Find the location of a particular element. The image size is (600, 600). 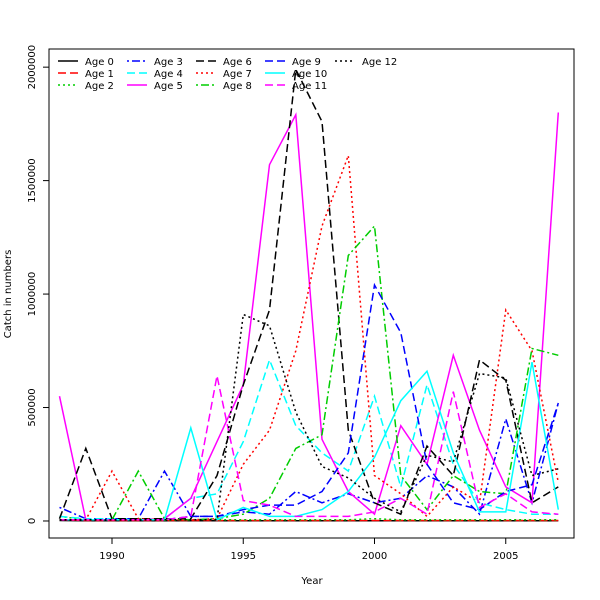

x-tick-label: 2000 is located at coordinates (374, 556).